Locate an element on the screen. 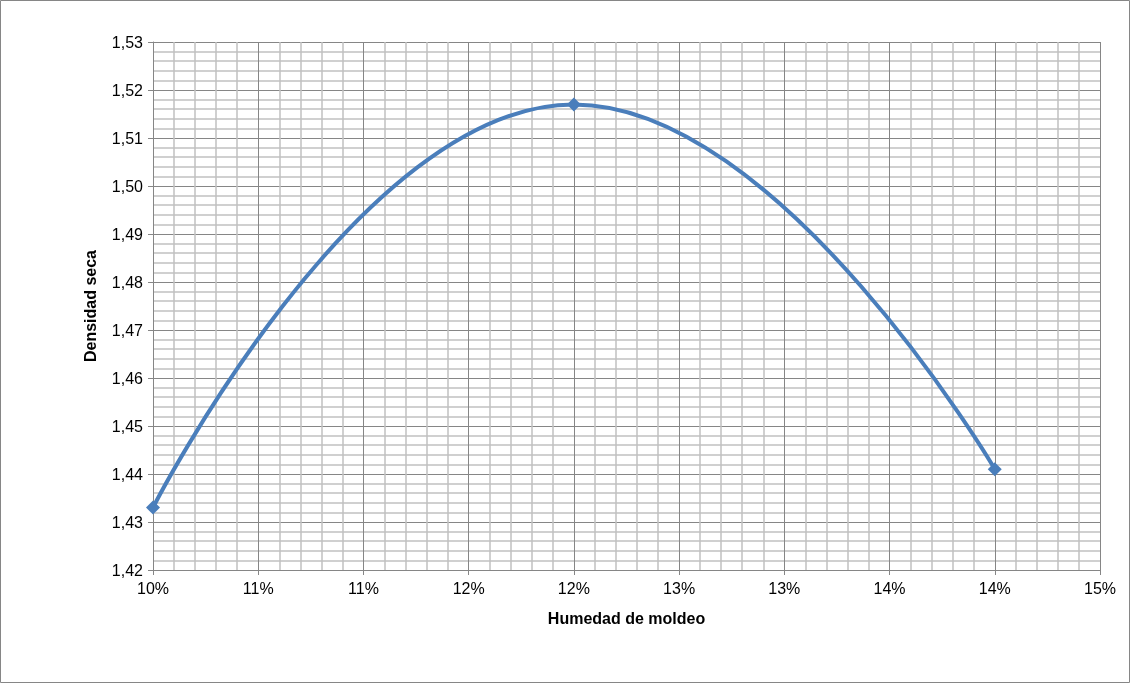 The height and width of the screenshot is (684, 1131). y-tick-label: 1,42 is located at coordinates (127, 570).